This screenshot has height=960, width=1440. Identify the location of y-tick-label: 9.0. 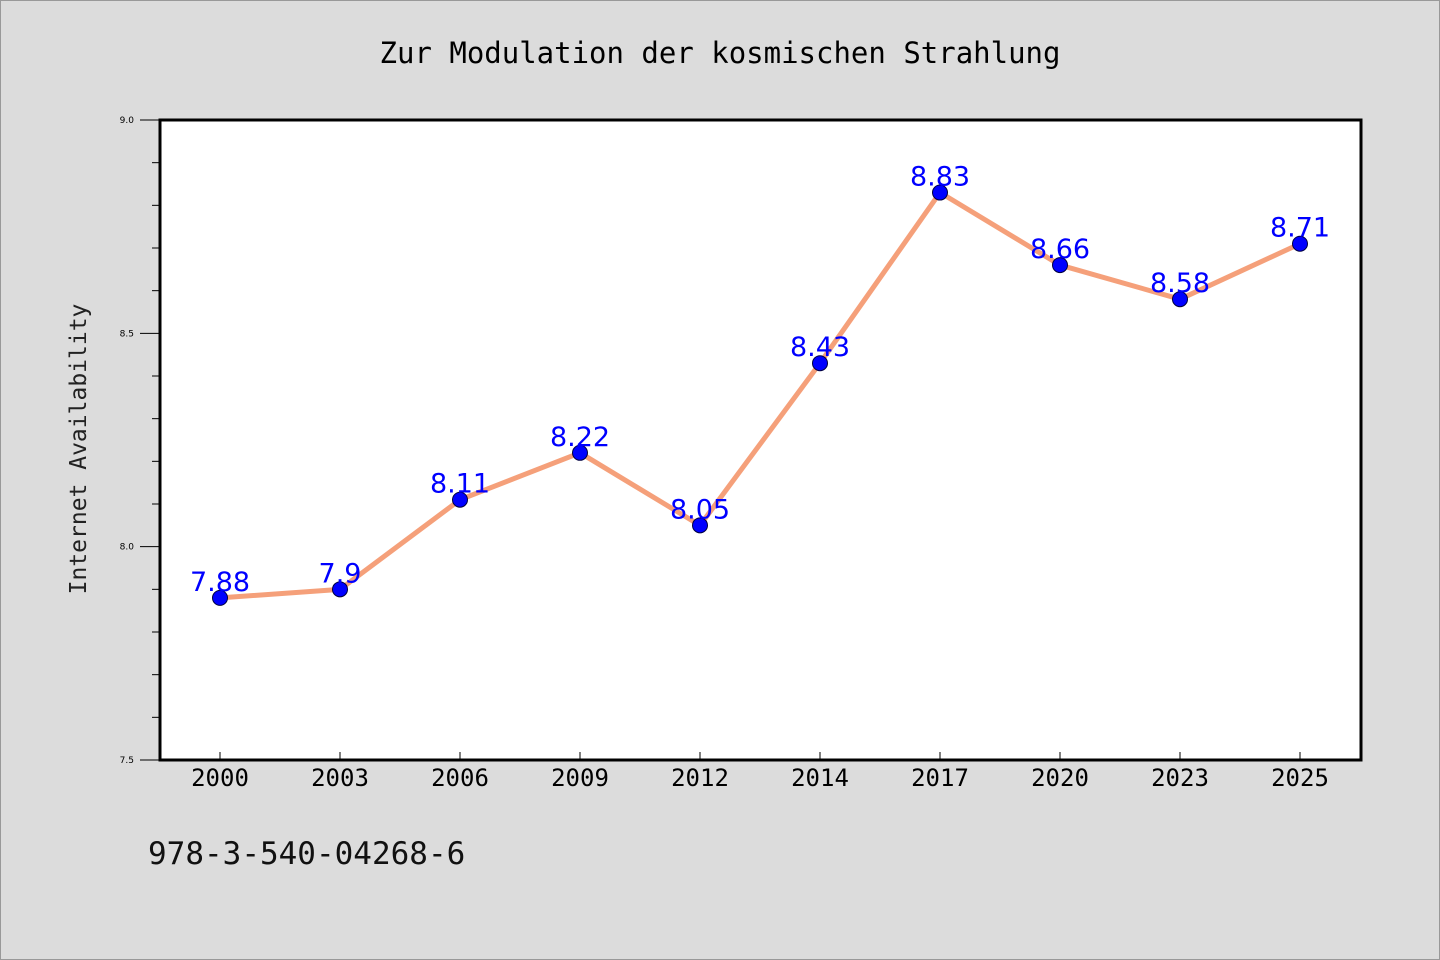
(127, 121).